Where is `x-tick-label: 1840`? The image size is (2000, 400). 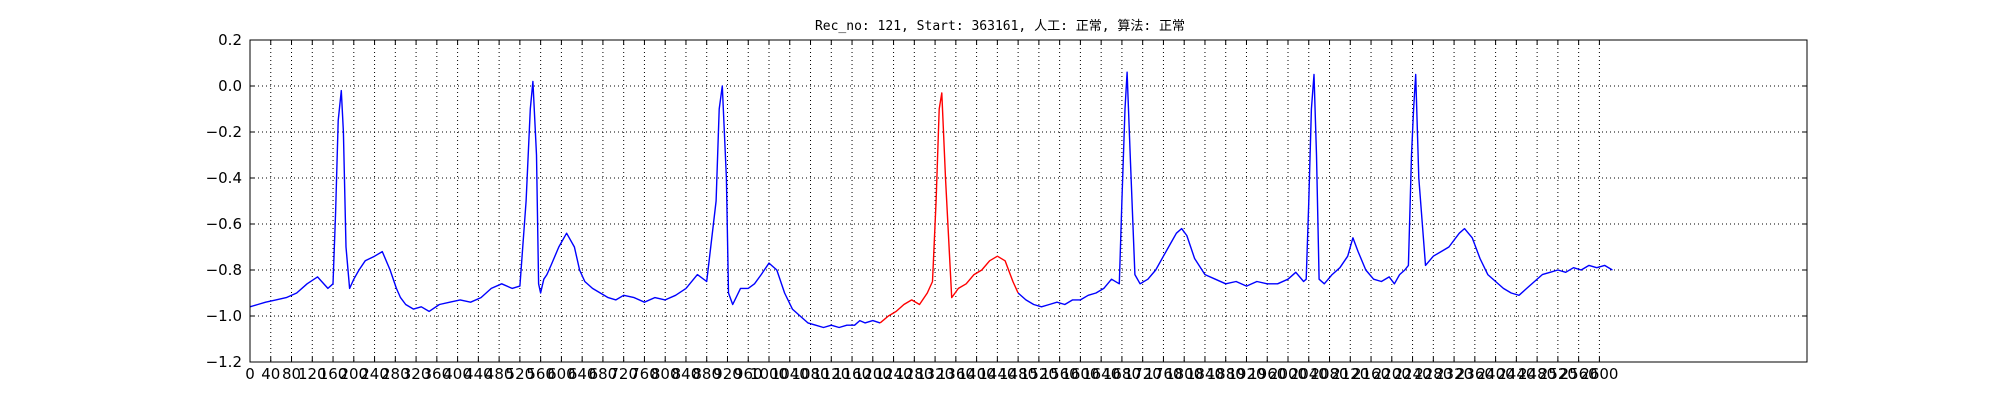 x-tick-label: 1840 is located at coordinates (1205, 374).